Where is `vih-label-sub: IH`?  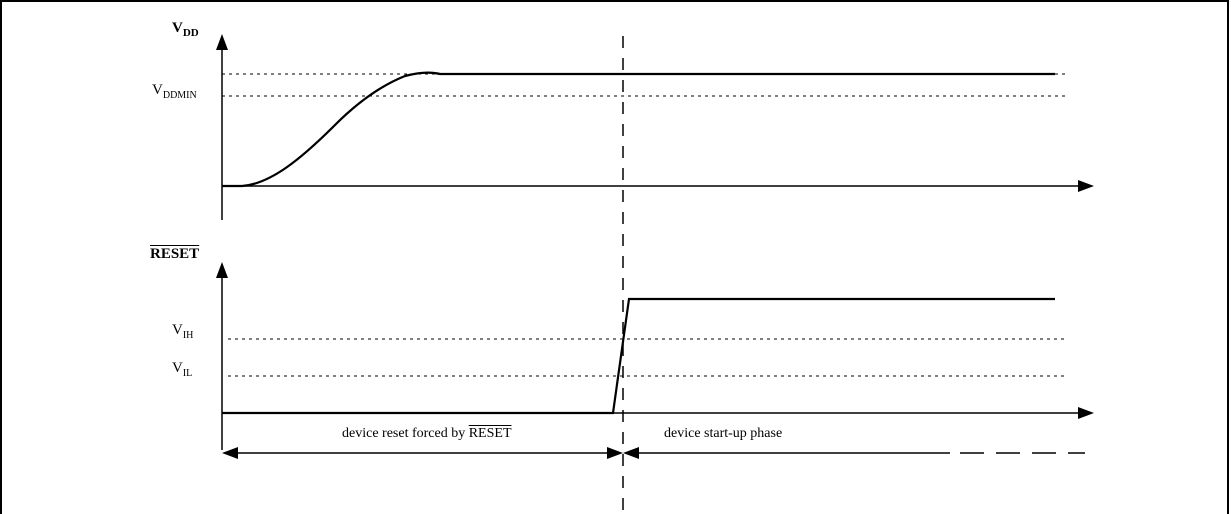
vih-label-sub: IH is located at coordinates (188, 335).